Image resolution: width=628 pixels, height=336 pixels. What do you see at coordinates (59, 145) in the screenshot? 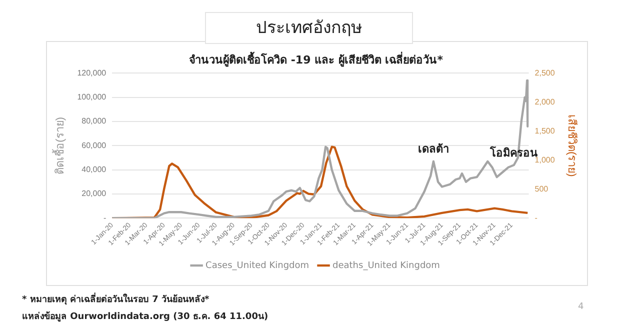
I see `y-axis-title: ติดเชื้อ(ราย)` at bounding box center [59, 145].